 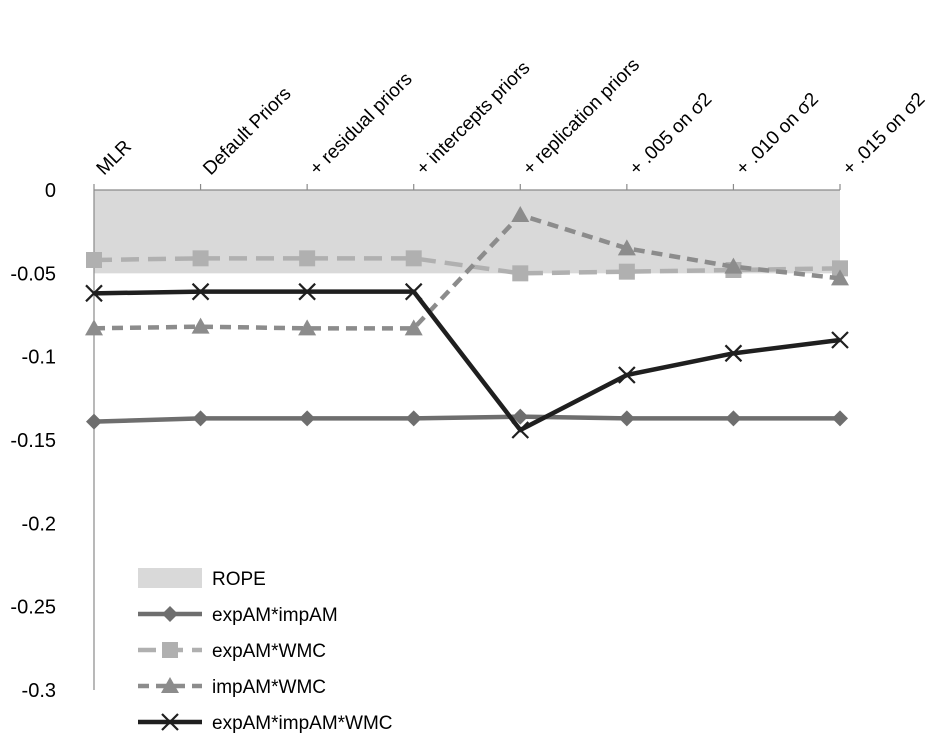 I want to click on legend-label: impAM*WMC, so click(x=269, y=687).